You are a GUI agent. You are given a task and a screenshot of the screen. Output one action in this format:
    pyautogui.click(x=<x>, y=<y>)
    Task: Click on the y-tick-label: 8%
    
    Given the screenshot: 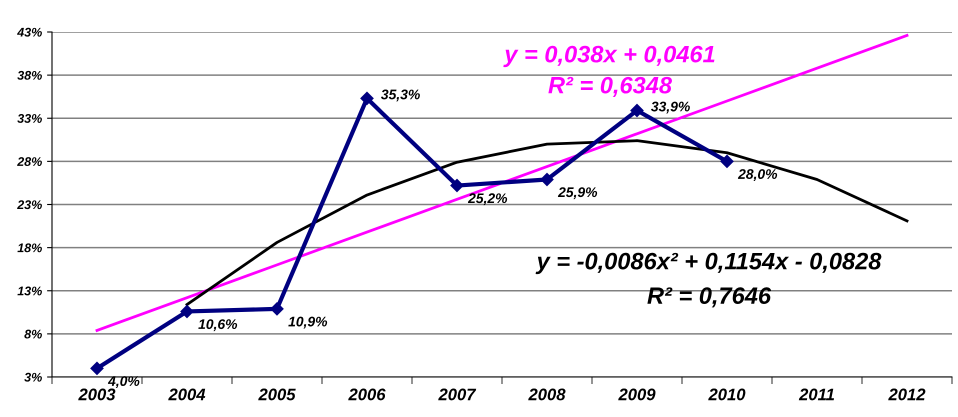 What is the action you would take?
    pyautogui.click(x=33, y=334)
    